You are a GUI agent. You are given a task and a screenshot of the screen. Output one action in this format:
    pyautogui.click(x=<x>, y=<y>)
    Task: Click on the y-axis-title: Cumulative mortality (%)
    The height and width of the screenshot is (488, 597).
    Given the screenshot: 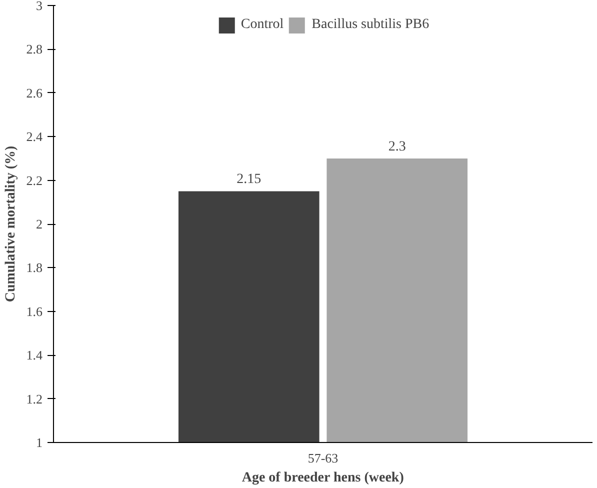 What is the action you would take?
    pyautogui.click(x=10, y=224)
    